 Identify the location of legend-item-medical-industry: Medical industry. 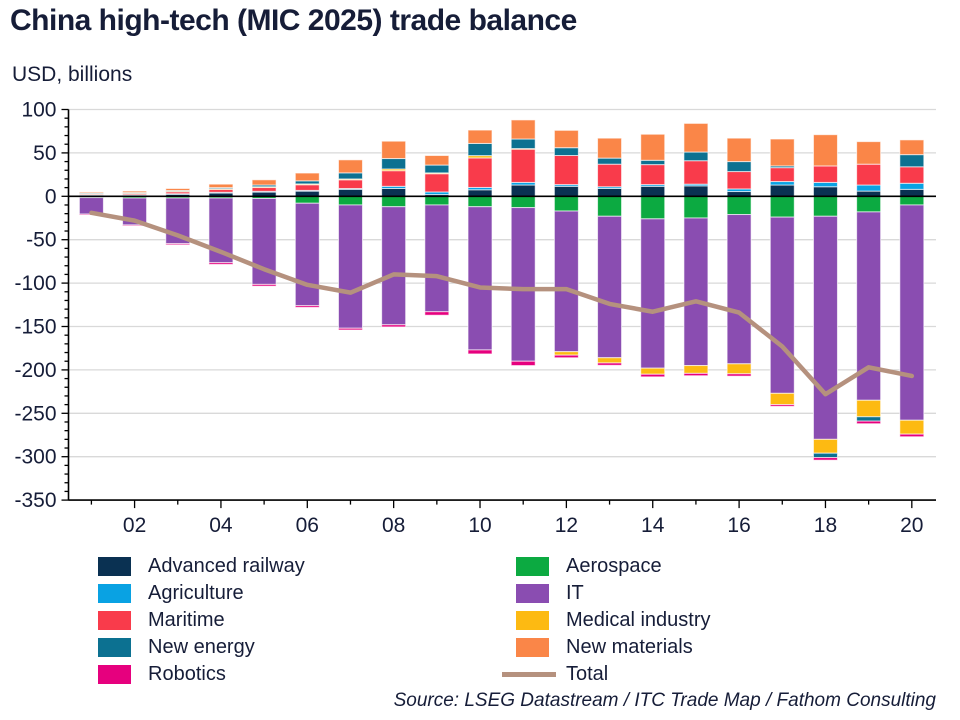
(613, 620).